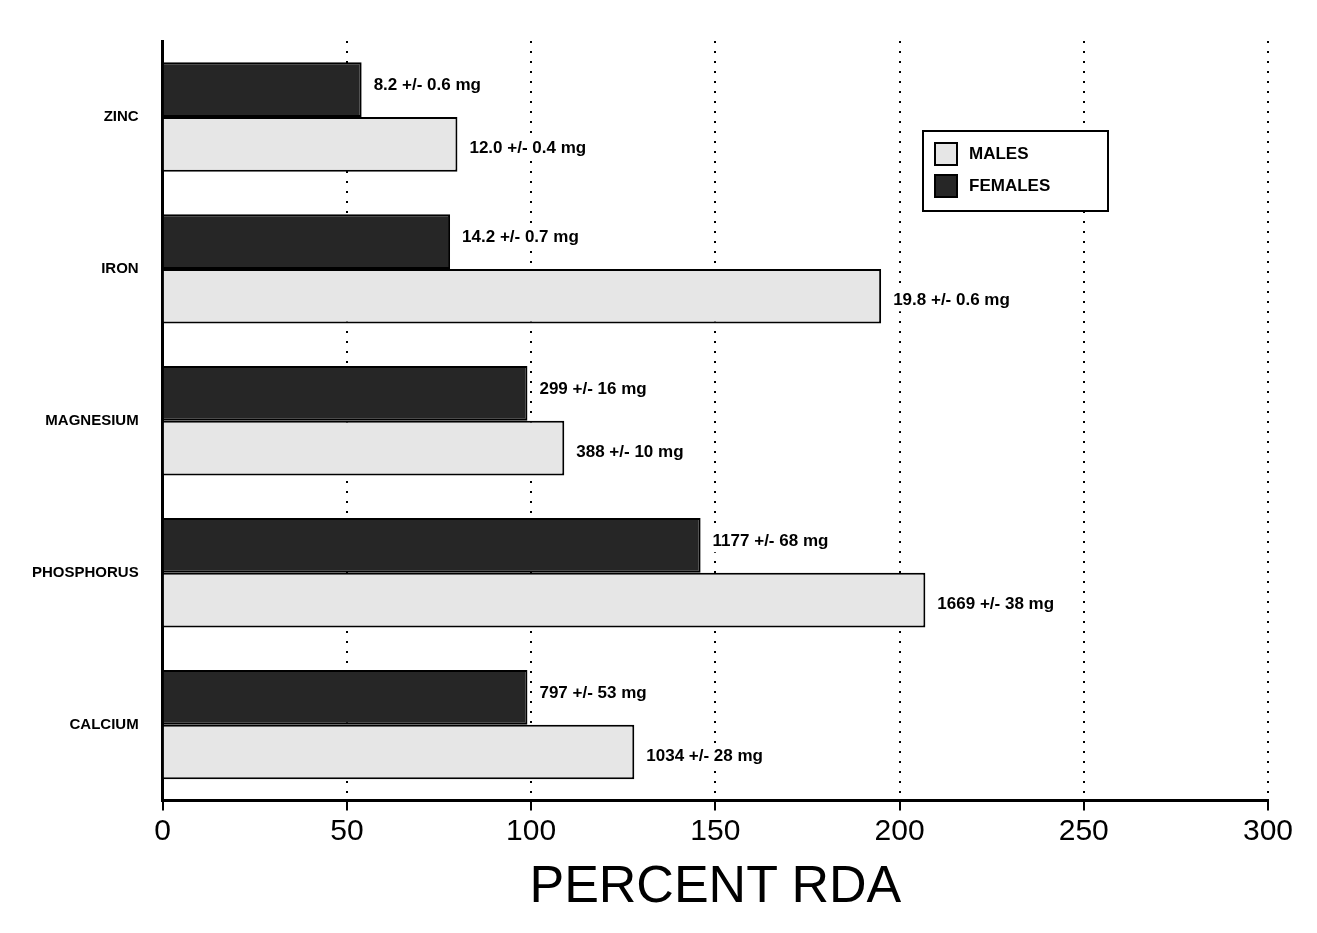  Describe the element at coordinates (1268, 829) in the screenshot. I see `x-tick-label: 300` at that location.